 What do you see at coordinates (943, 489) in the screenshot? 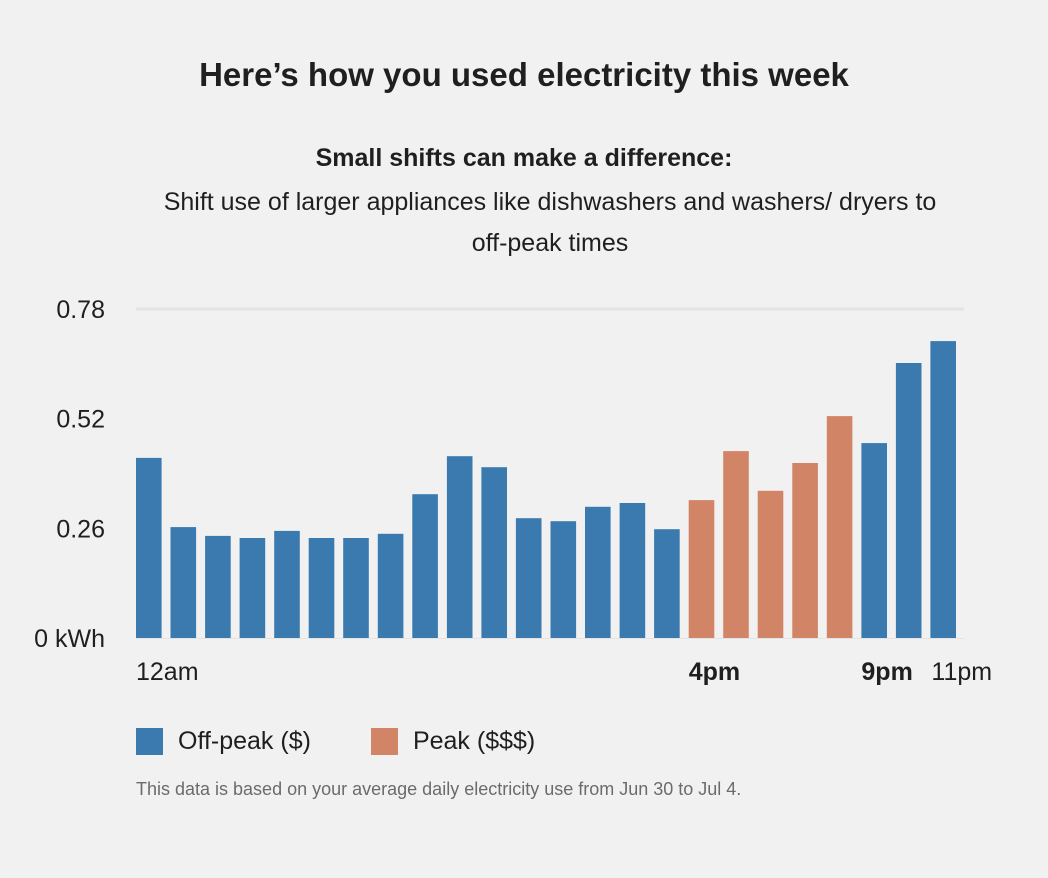
I see `bar-11pm` at bounding box center [943, 489].